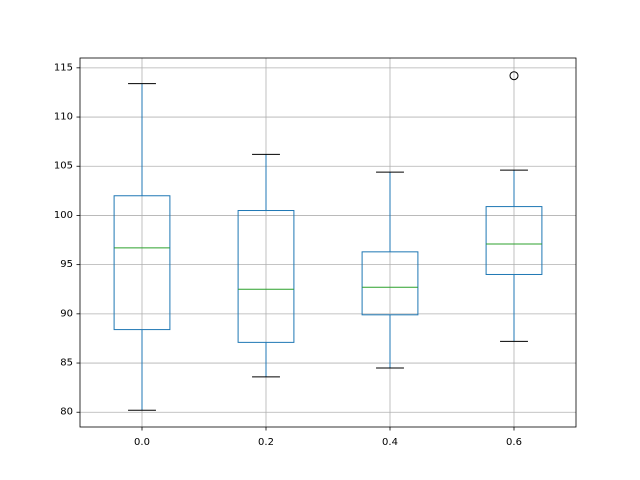 This screenshot has height=480, width=640. What do you see at coordinates (142, 442) in the screenshot?
I see `x-tick-label: 0.0` at bounding box center [142, 442].